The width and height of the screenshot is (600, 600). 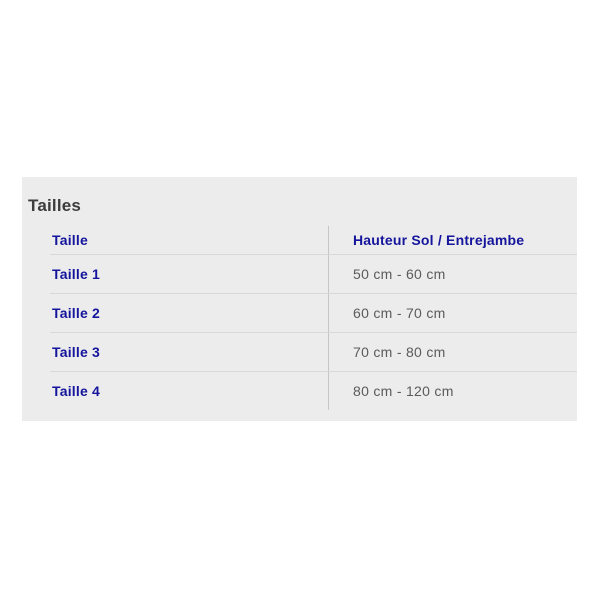 What do you see at coordinates (399, 274) in the screenshot?
I see `hauteur-value: 50 cm - 60 cm` at bounding box center [399, 274].